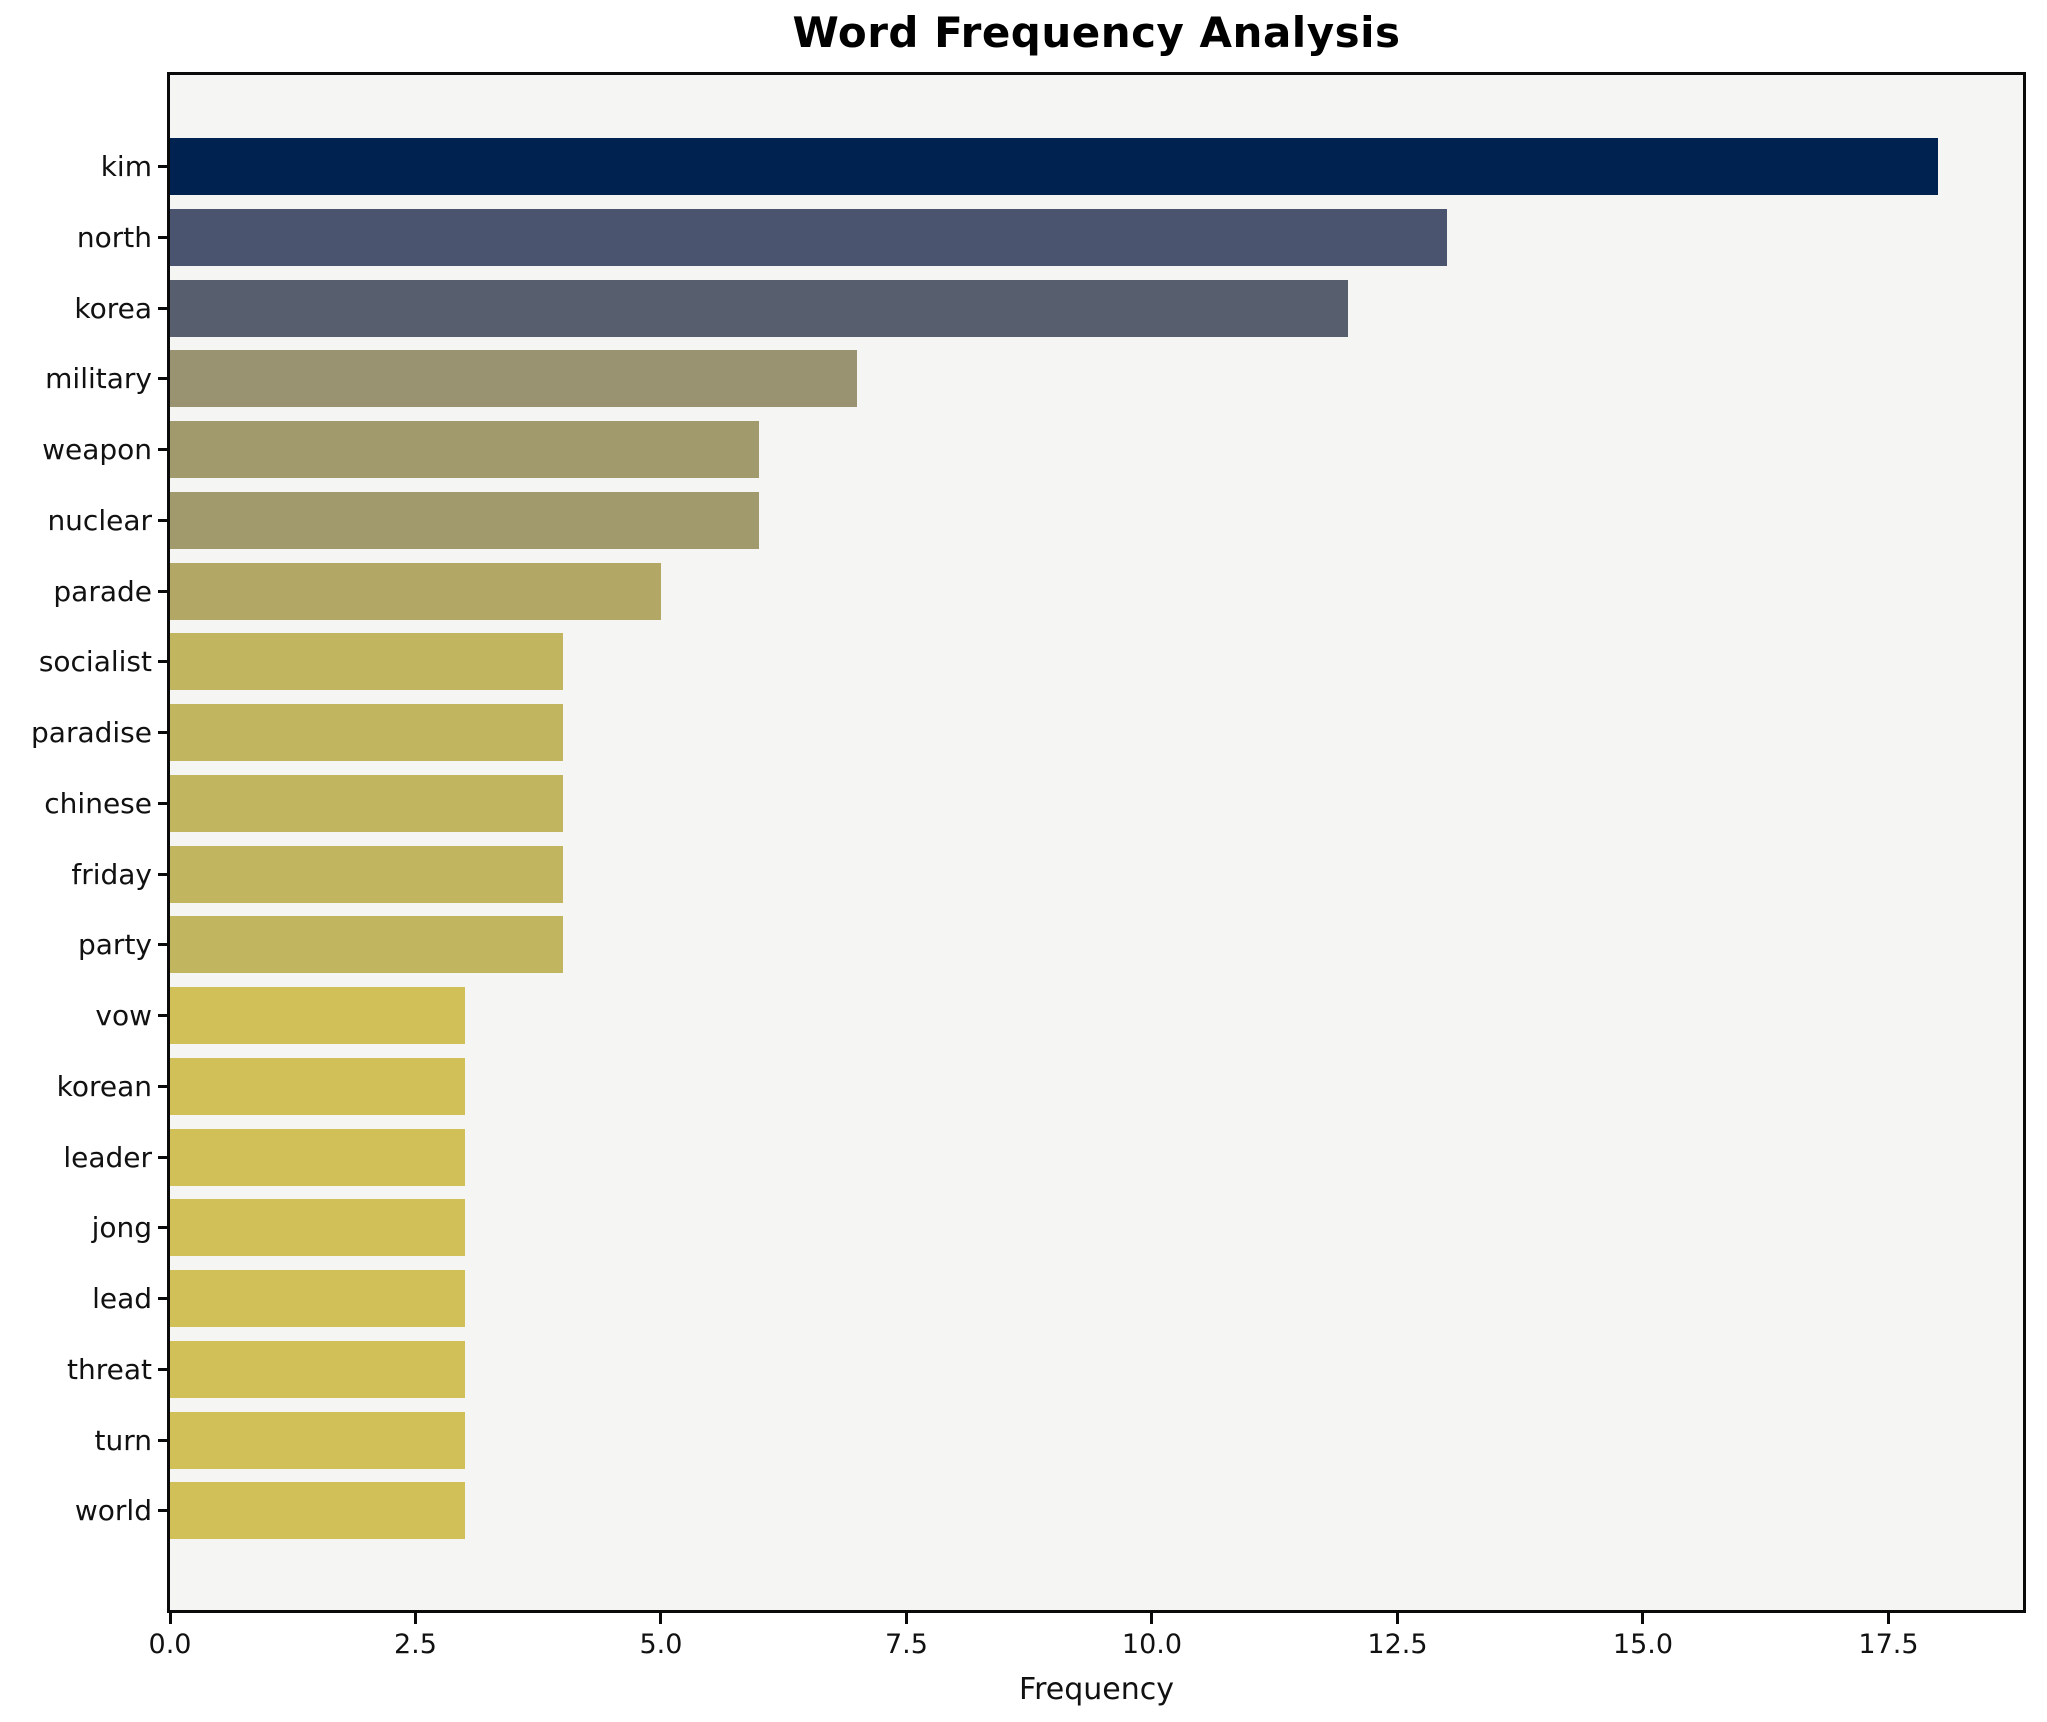 This screenshot has height=1722, width=2047. What do you see at coordinates (99, 520) in the screenshot?
I see `y-tick-label: nuclear` at bounding box center [99, 520].